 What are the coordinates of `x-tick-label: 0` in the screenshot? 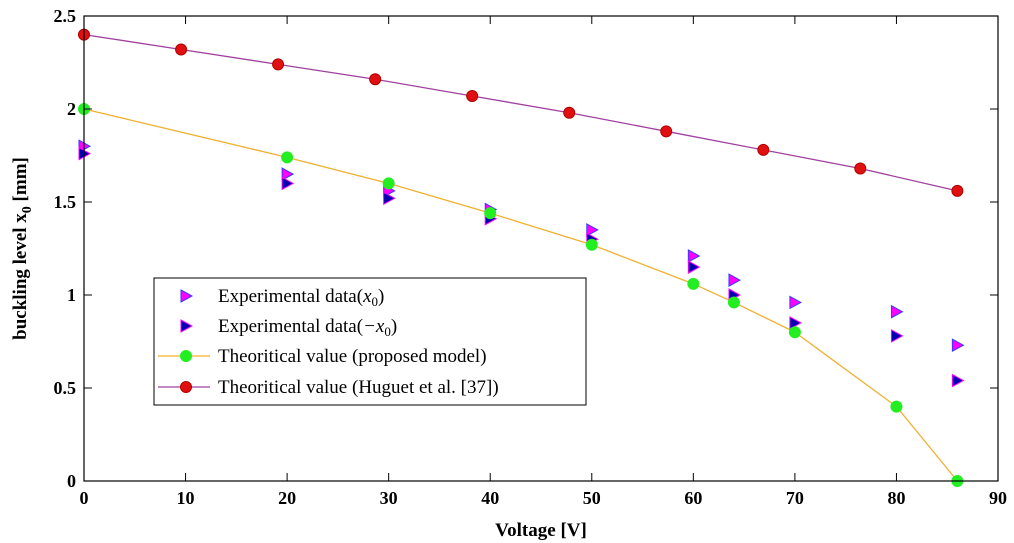 It's located at (84, 498).